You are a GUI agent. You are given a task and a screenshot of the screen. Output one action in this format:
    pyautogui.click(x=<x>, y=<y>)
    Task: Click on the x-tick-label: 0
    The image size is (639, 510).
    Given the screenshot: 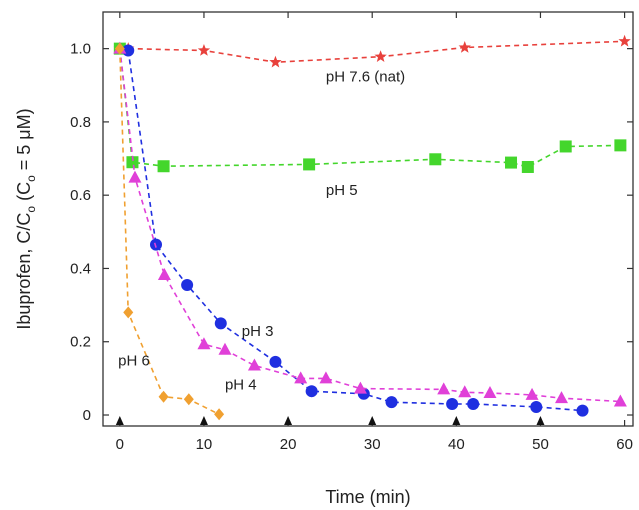 What is the action you would take?
    pyautogui.click(x=120, y=444)
    